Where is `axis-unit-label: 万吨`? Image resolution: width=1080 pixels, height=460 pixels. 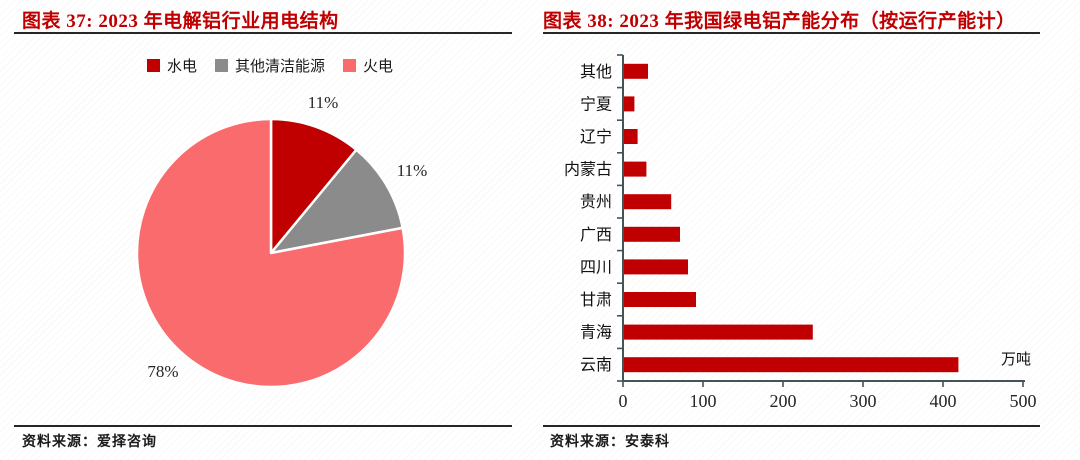 axis-unit-label: 万吨 is located at coordinates (1016, 359).